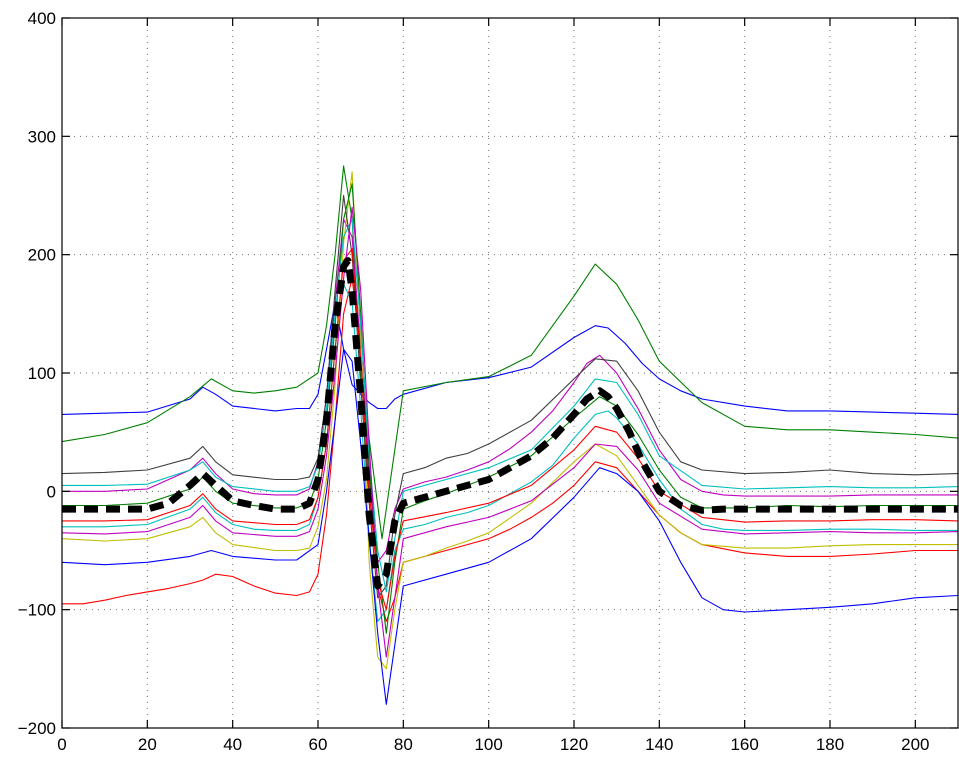 The height and width of the screenshot is (760, 959). Describe the element at coordinates (510, 358) in the screenshot. I see `trace-line` at that location.